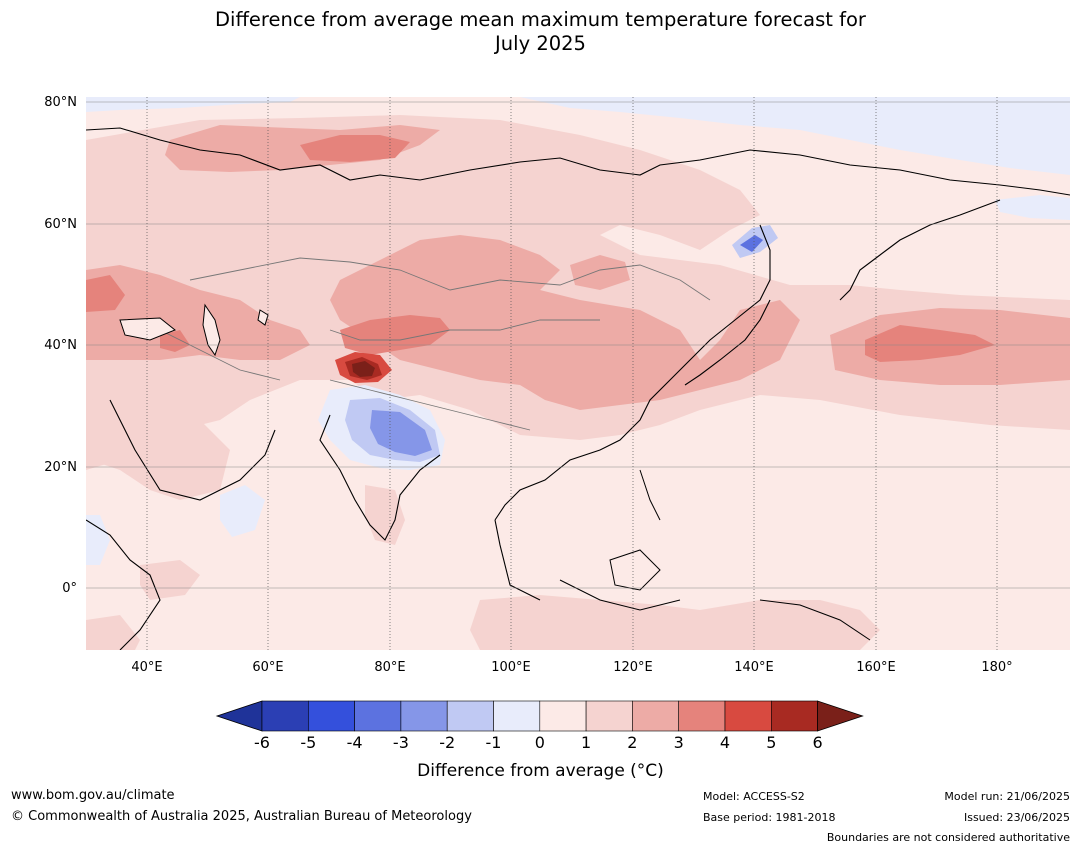  What do you see at coordinates (211, 330) in the screenshot?
I see `caspian-sea` at bounding box center [211, 330].